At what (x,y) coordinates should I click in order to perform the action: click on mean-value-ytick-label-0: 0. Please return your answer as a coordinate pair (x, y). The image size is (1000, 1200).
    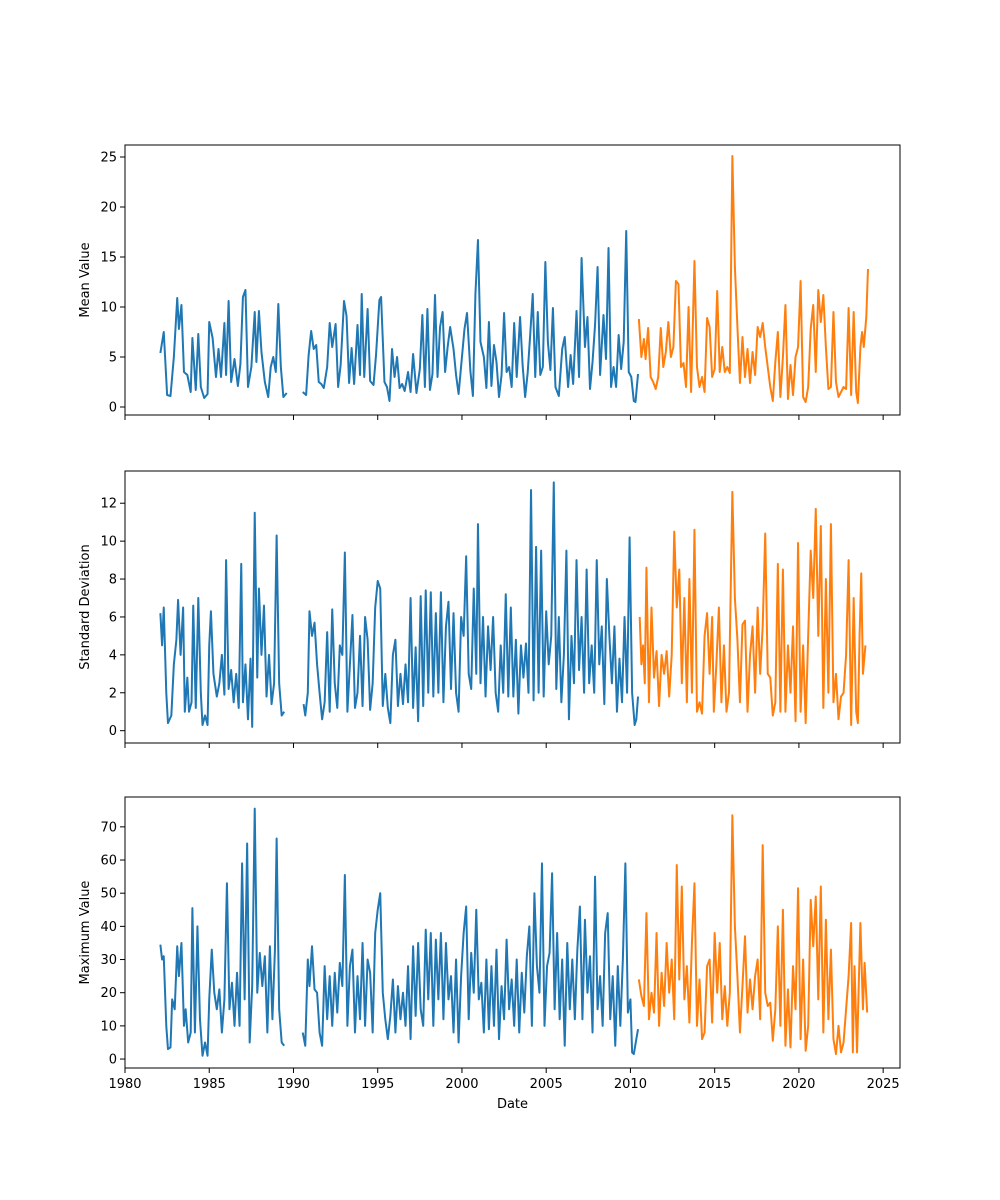
    Looking at the image, I should click on (113, 408).